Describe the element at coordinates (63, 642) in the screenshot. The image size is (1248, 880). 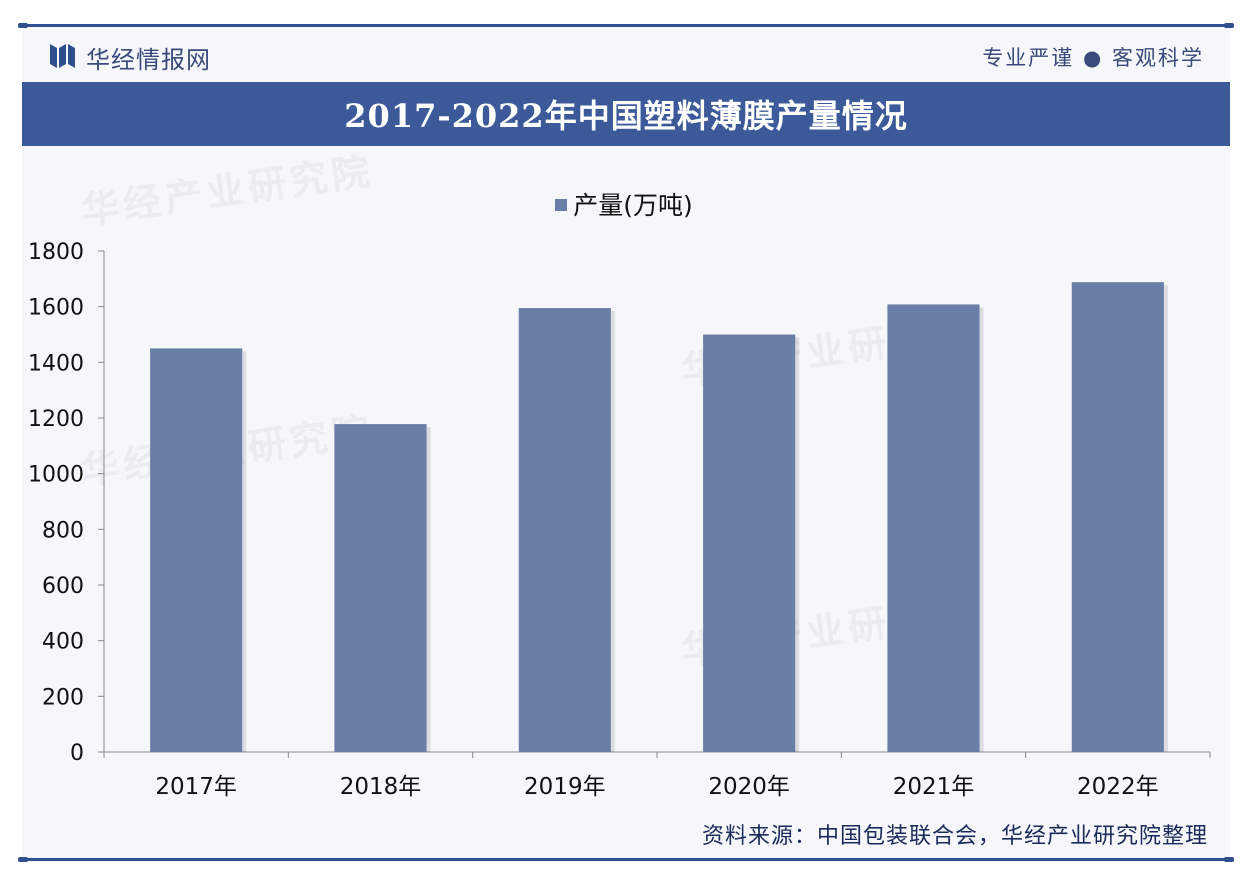
I see `y-tick-label: 400` at that location.